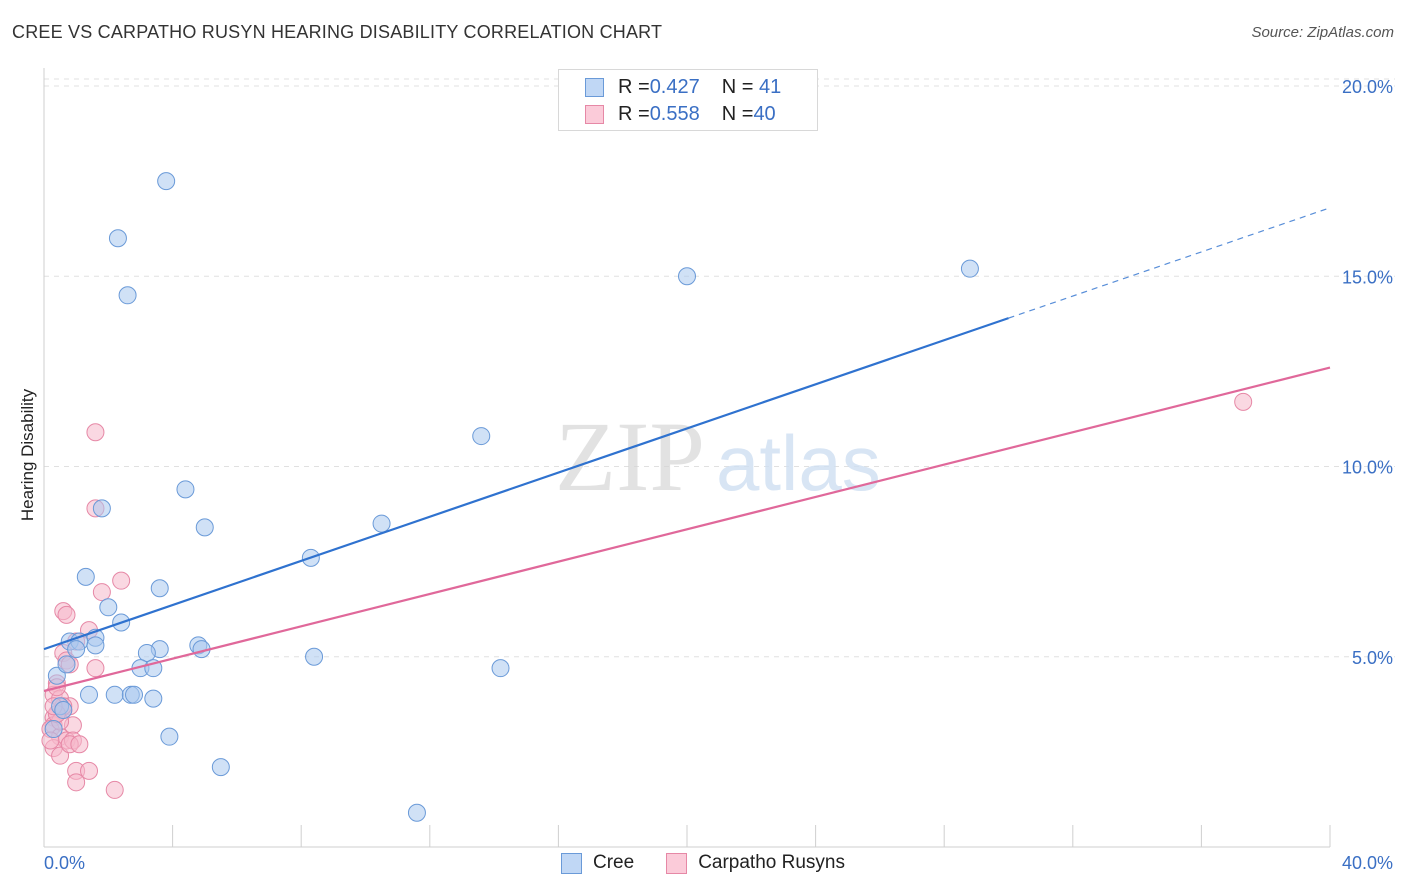 The height and width of the screenshot is (892, 1406). What do you see at coordinates (614, 862) in the screenshot?
I see `series-label-cree: Cree` at bounding box center [614, 862].